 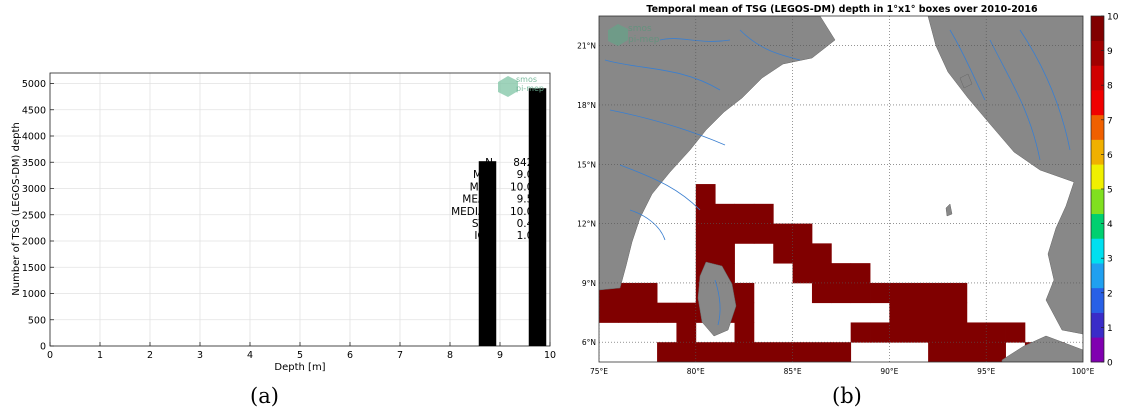 I want to click on y-tick-label: 500, so click(x=37, y=320).